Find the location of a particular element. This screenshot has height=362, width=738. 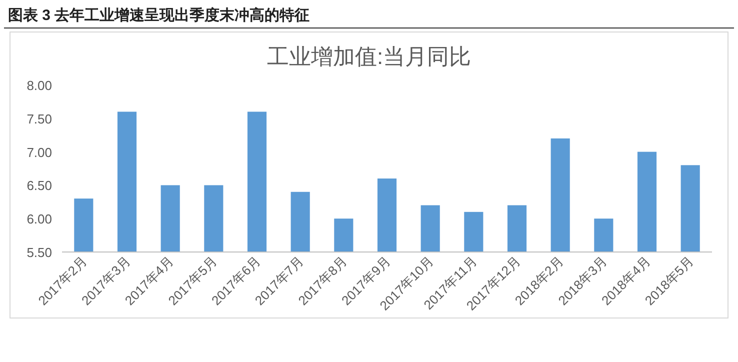

y-tick-label: 5.50 is located at coordinates (39, 252).